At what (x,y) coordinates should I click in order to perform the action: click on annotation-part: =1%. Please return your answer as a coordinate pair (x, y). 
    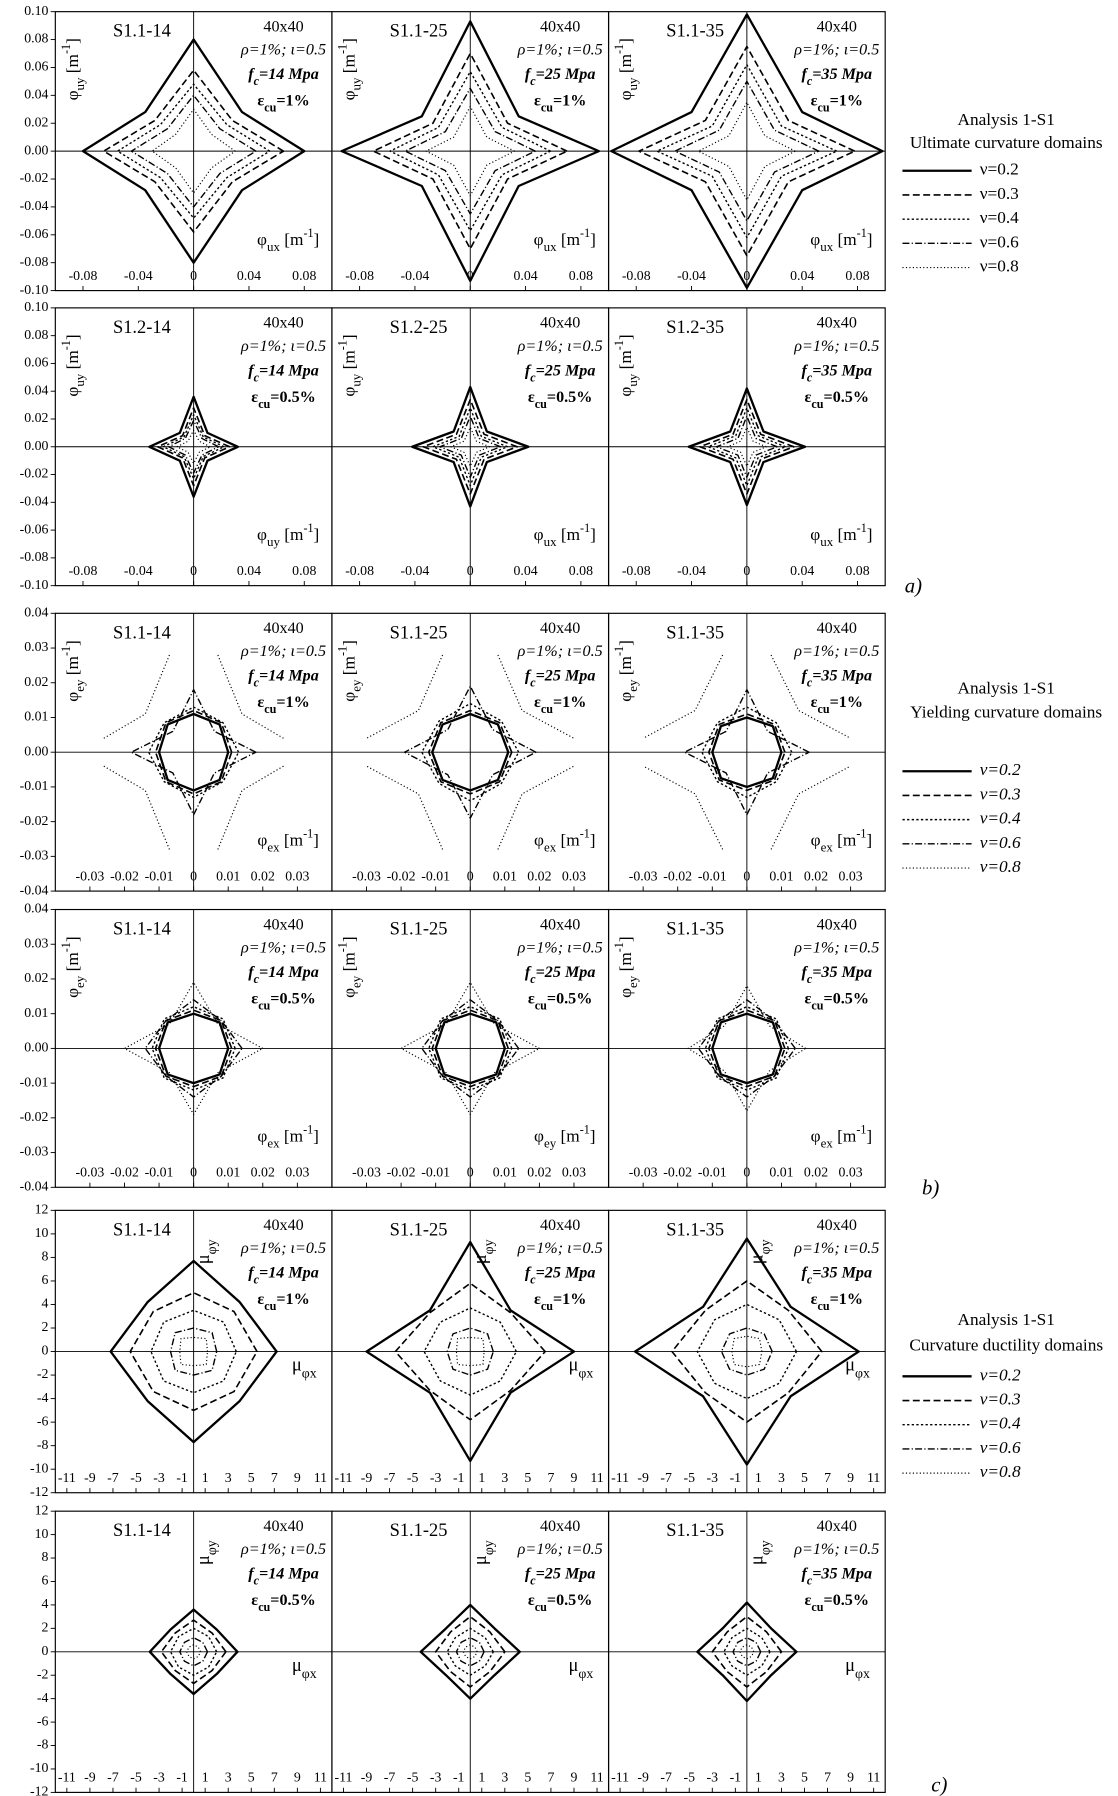
    Looking at the image, I should click on (569, 1299).